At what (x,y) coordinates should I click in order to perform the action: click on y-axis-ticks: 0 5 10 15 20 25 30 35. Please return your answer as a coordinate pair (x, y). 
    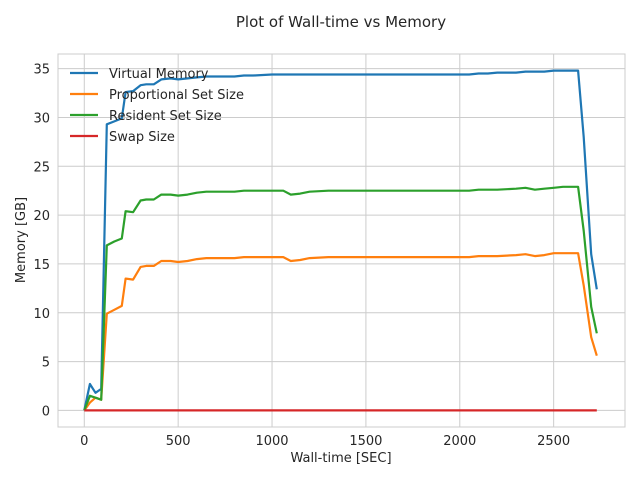
    Looking at the image, I should click on (41, 241).